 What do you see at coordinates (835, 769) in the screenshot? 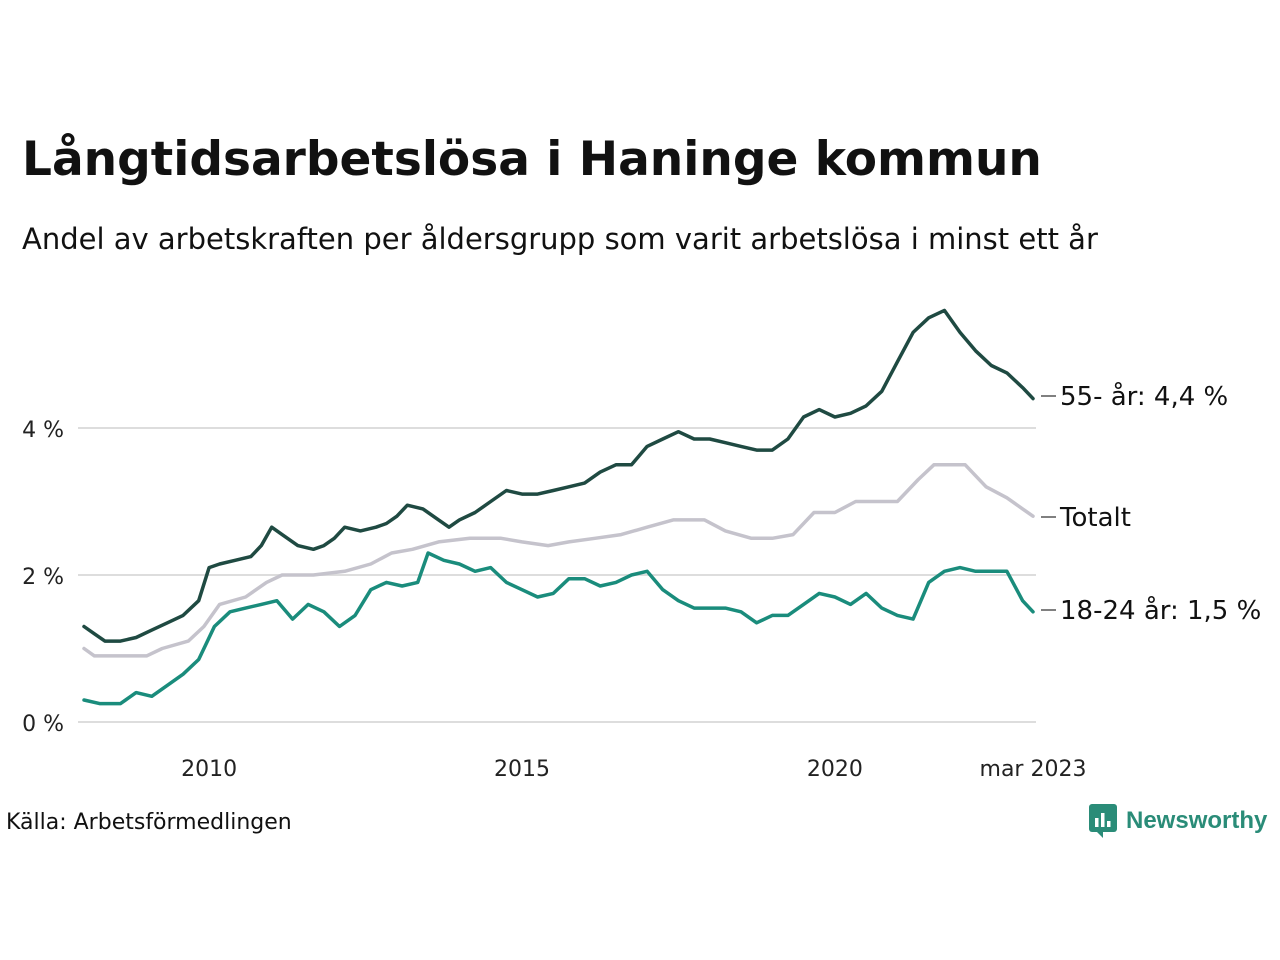
I see `x-tick-label: 2020` at bounding box center [835, 769].